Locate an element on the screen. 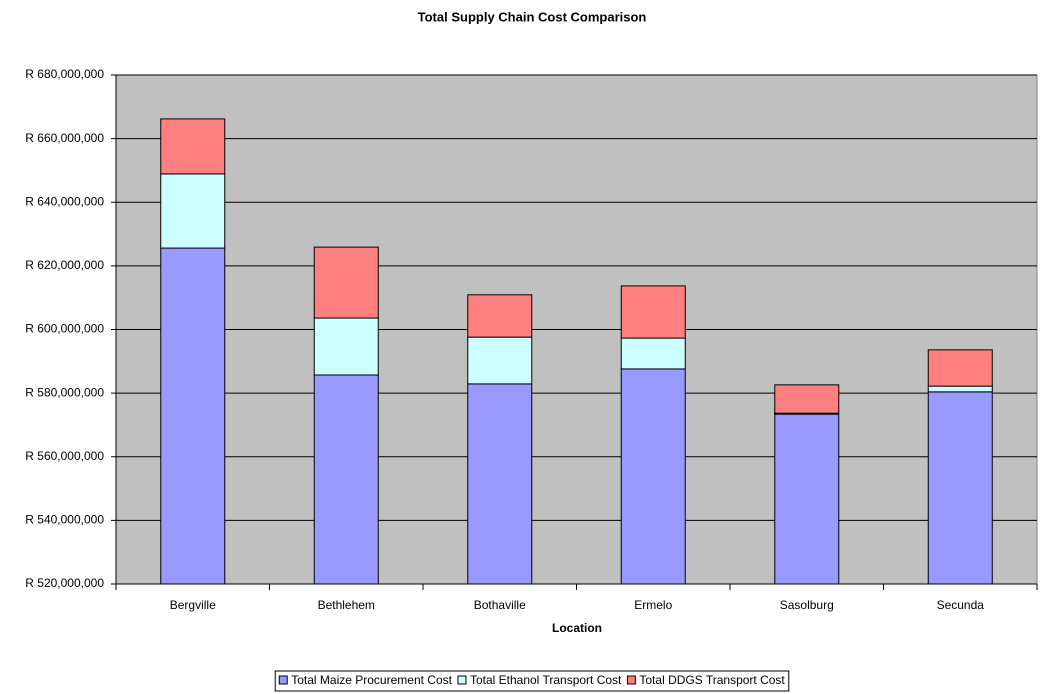  x-tick-label: Ermelo is located at coordinates (653, 605).